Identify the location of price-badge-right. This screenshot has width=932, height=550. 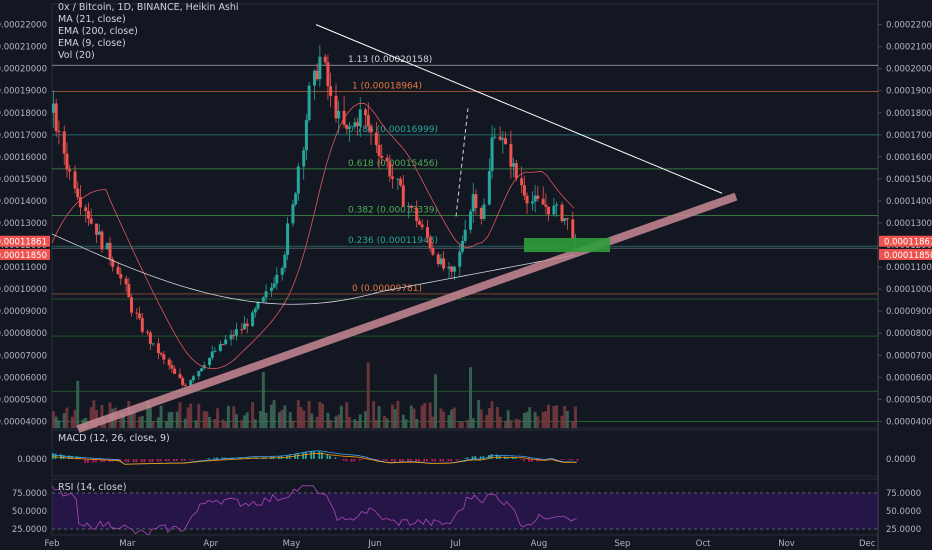
(905, 241).